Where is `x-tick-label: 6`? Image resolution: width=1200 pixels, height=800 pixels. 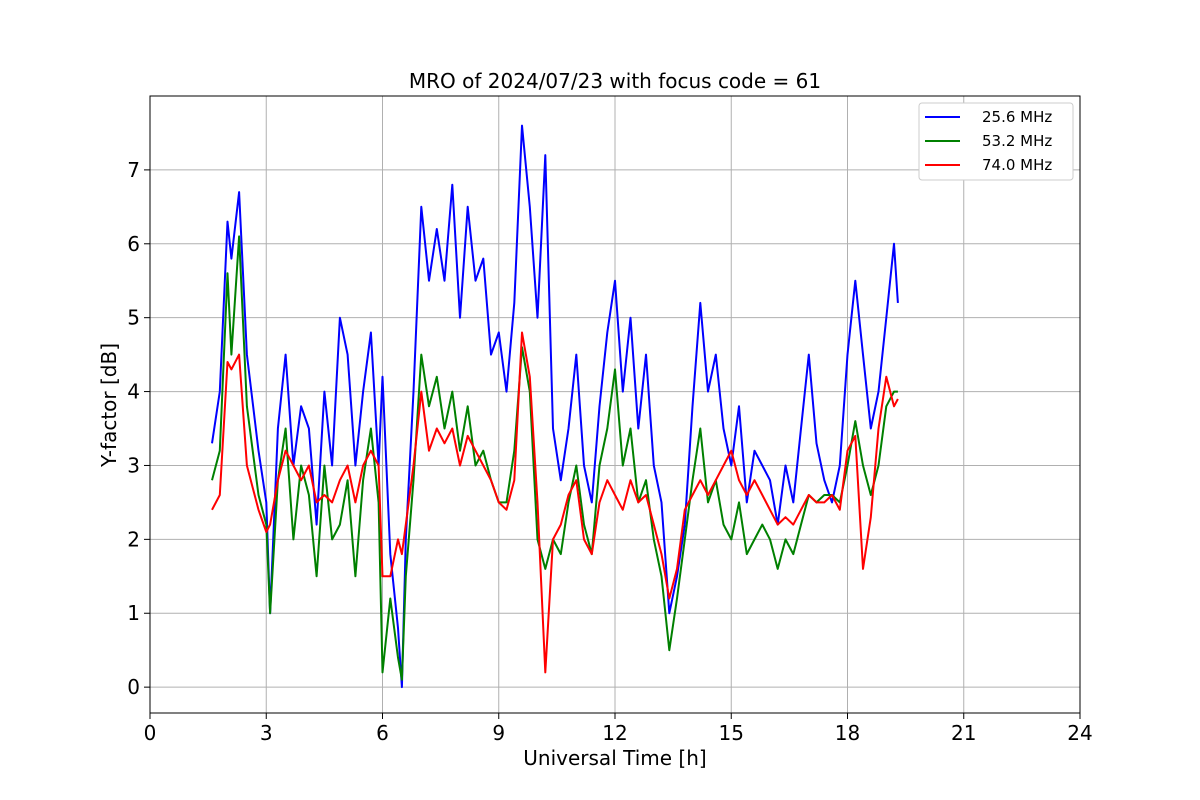
x-tick-label: 6 is located at coordinates (382, 733).